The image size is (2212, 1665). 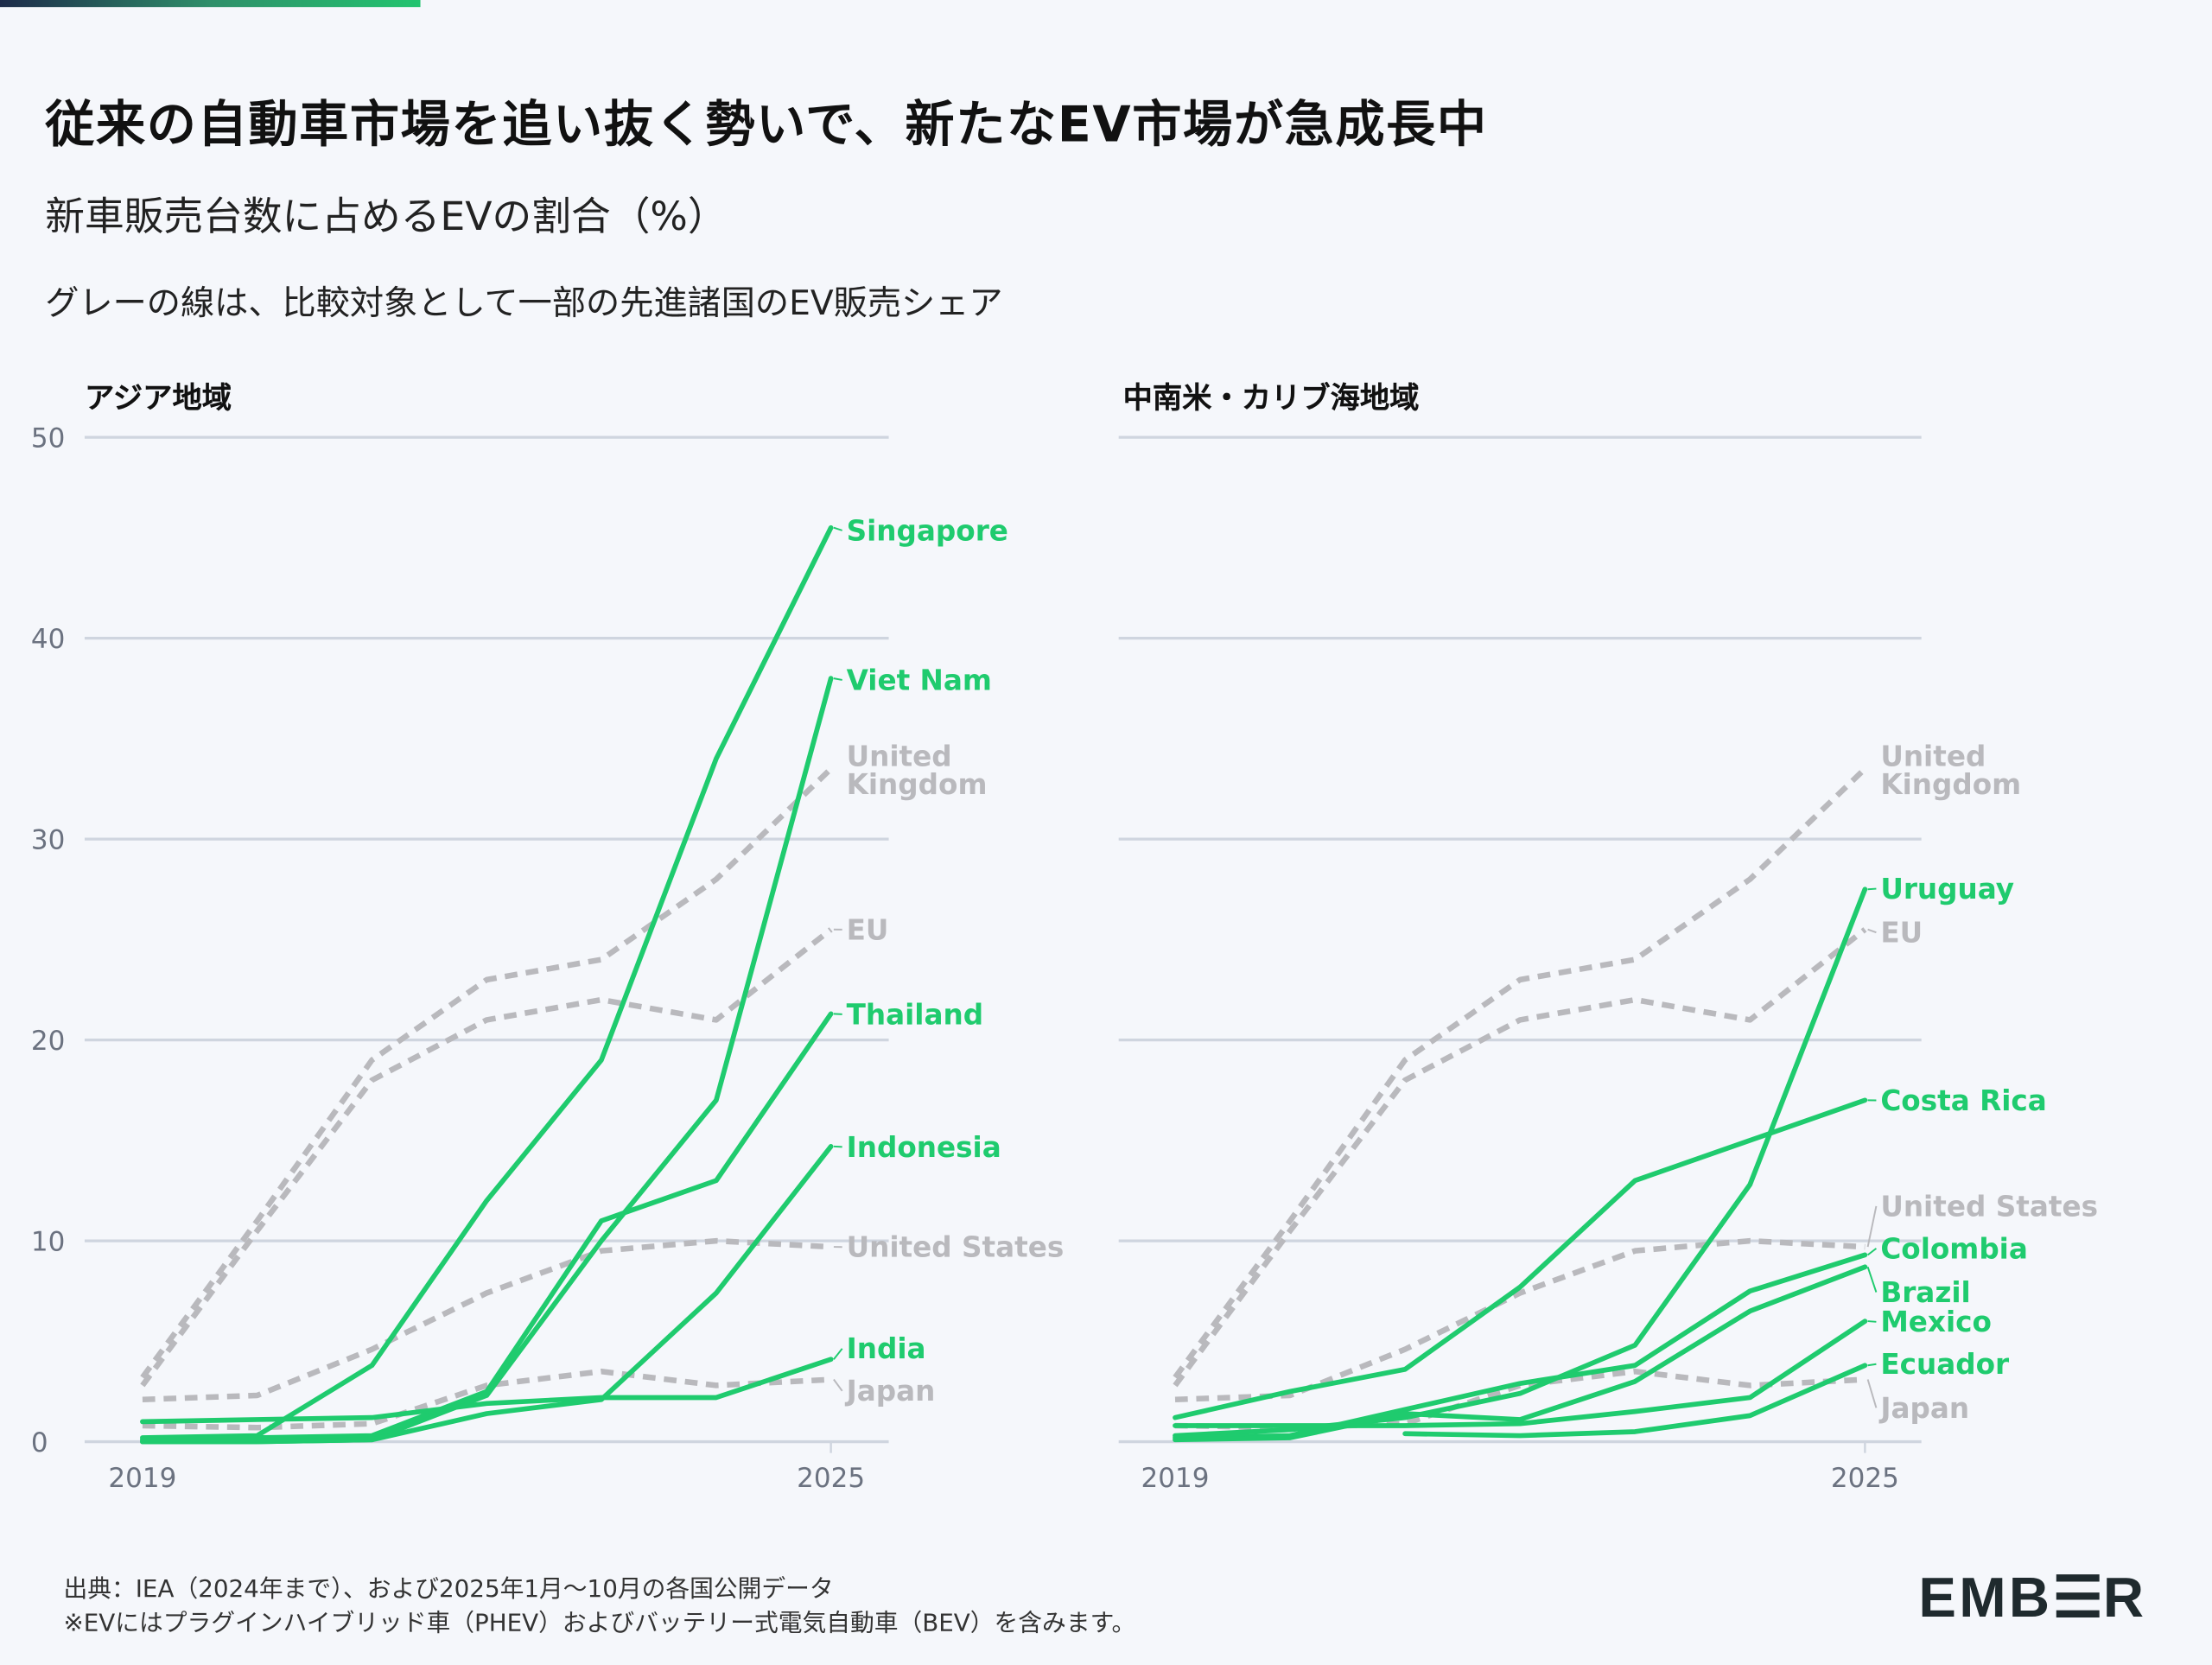 I want to click on source-note: 出典：IEA（2024年まで）、および2025年1月〜10月の各国公開データ, so click(x=448, y=1590).